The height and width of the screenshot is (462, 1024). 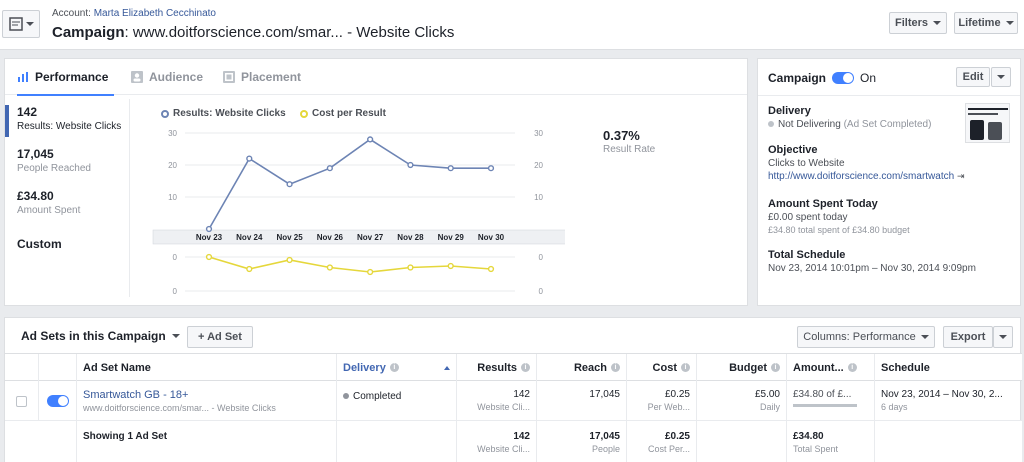 What do you see at coordinates (541, 291) in the screenshot?
I see `y-tick-label-right: 0` at bounding box center [541, 291].